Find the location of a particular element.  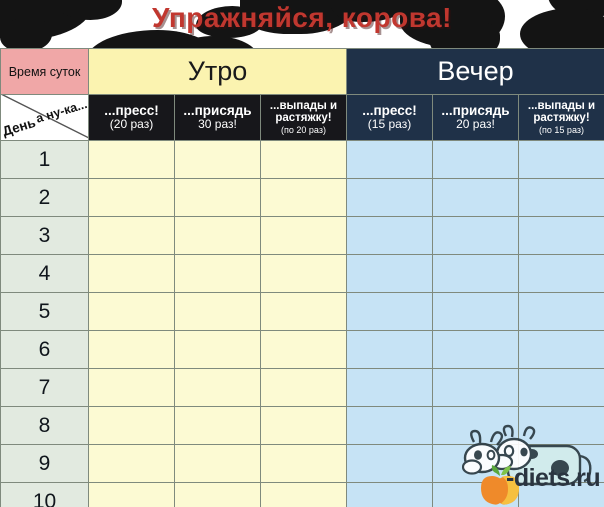

table-row: 6 is located at coordinates (302, 349).